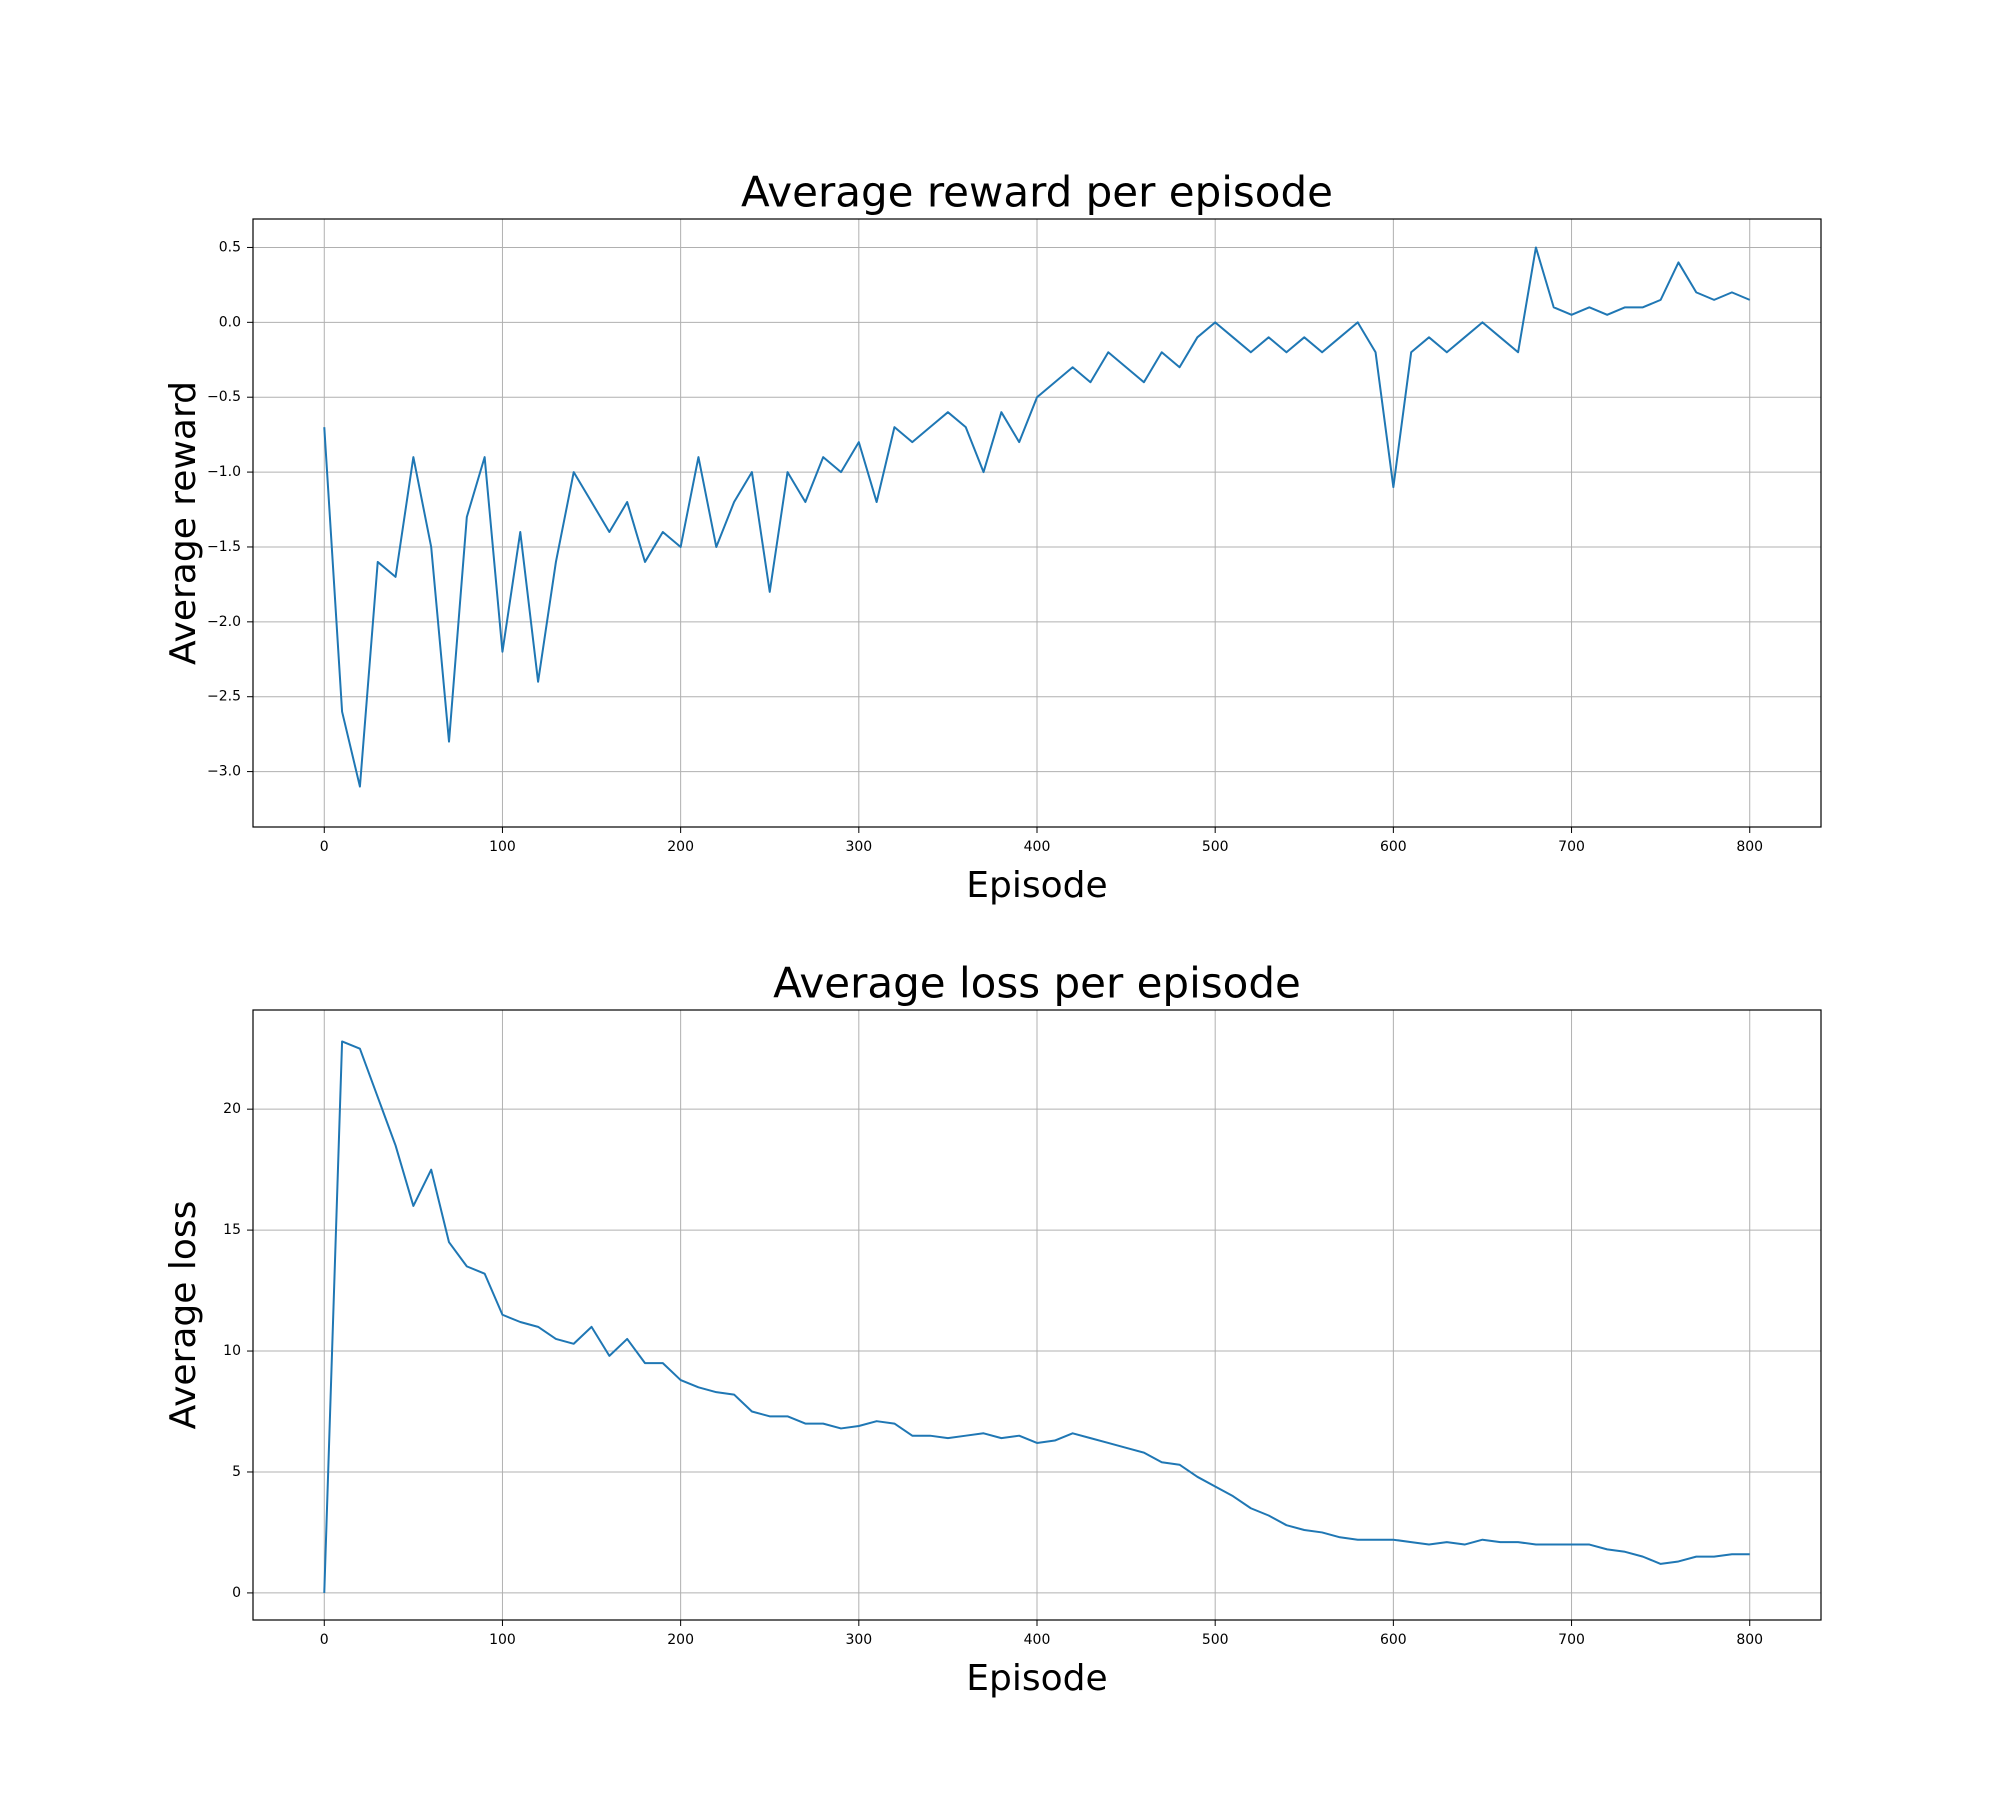 Image resolution: width=2000 pixels, height=1800 pixels. I want to click on y-tick-label: −2.5, so click(224, 697).